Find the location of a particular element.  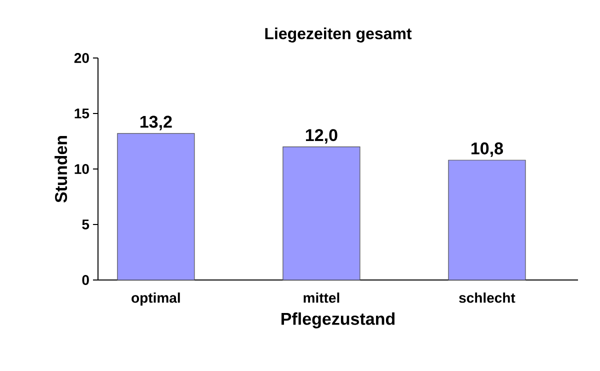

data-label: 10,8 is located at coordinates (487, 149).